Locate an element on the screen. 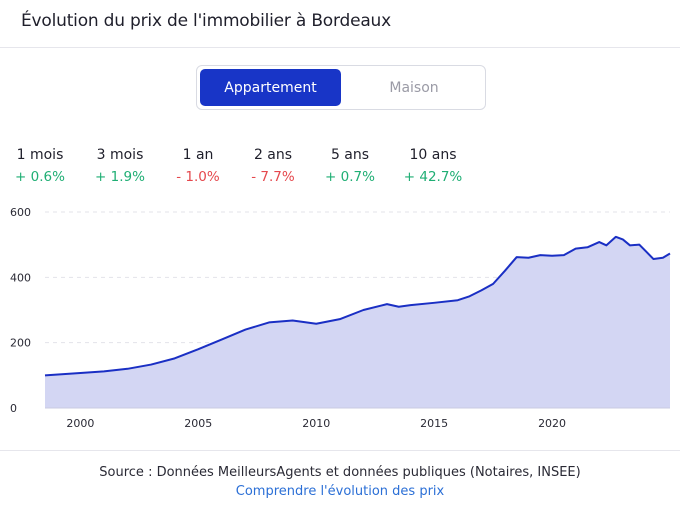 This screenshot has height=507, width=680. evolution-link: Comprendre l'évolution des prix is located at coordinates (340, 491).